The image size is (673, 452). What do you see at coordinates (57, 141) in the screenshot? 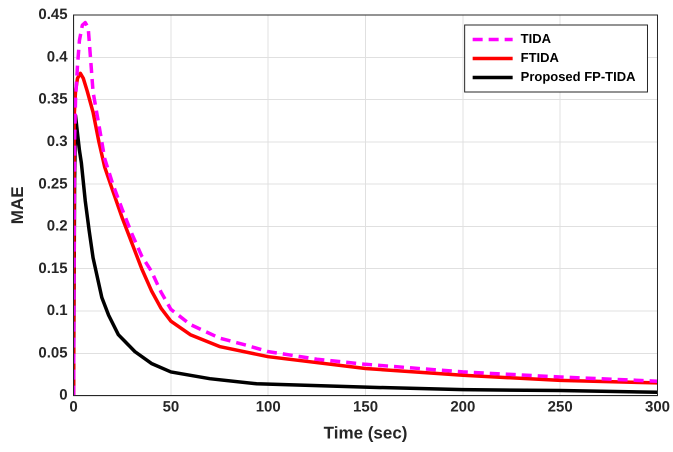
I see `y-tick-label: 0.3` at bounding box center [57, 141].